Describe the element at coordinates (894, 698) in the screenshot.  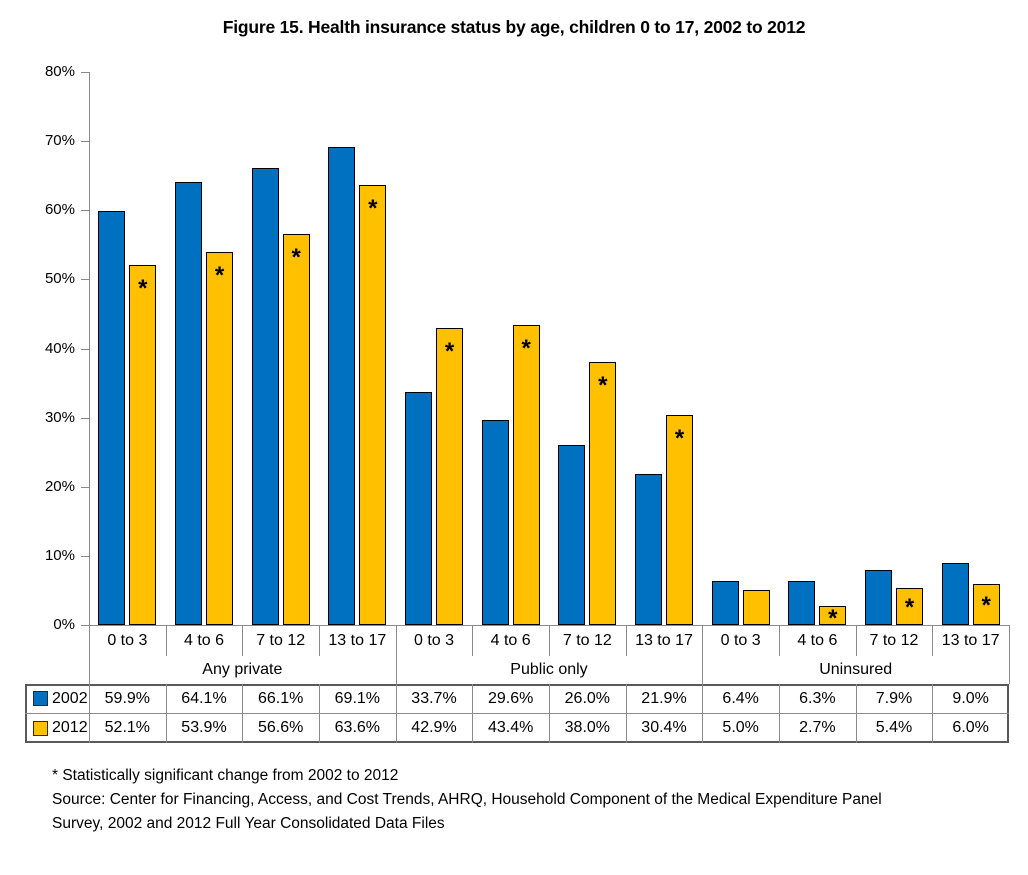
I see `table-value: 7.9%` at that location.